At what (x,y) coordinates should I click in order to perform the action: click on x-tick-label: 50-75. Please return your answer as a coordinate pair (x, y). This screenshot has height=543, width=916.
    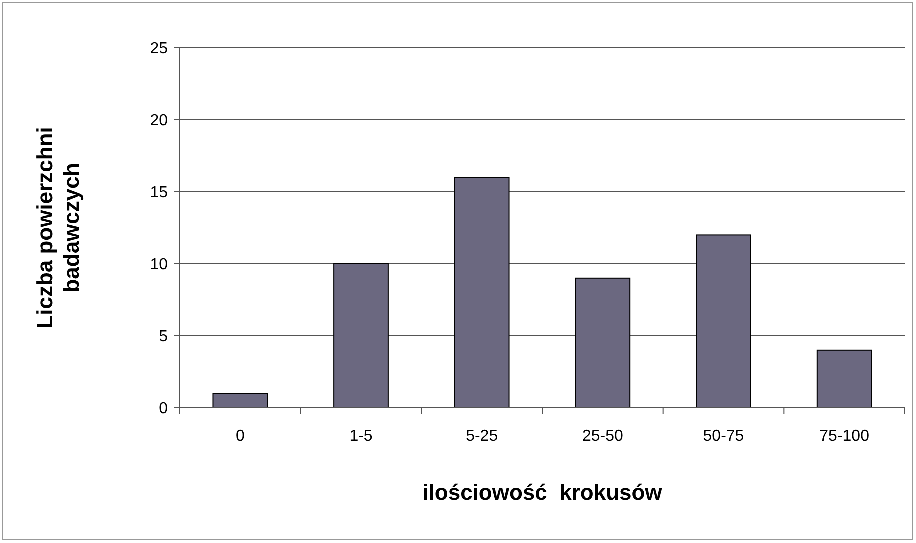
    Looking at the image, I should click on (723, 436).